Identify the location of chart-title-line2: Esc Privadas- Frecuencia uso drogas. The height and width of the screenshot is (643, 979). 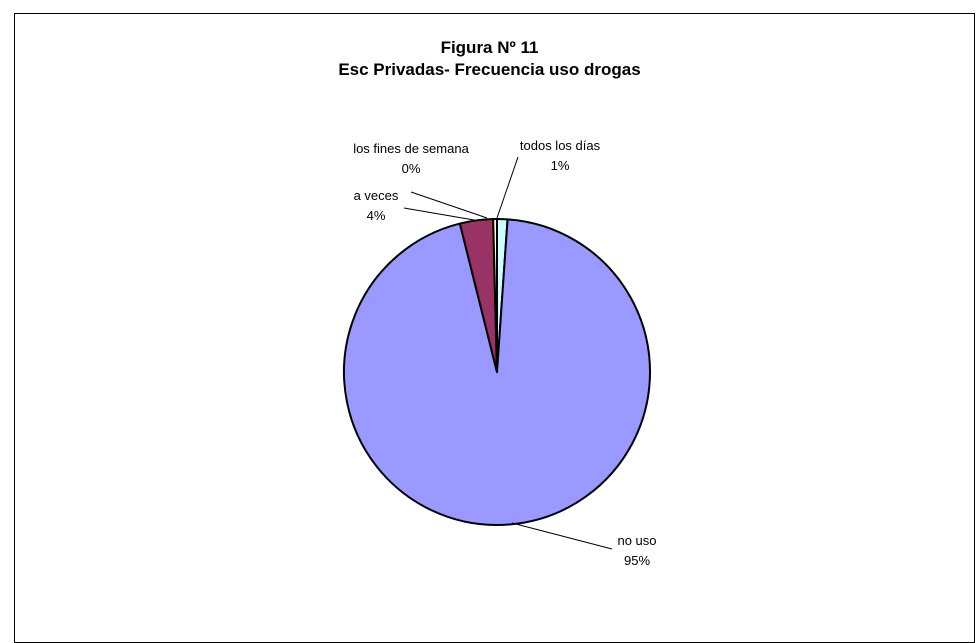
(489, 69).